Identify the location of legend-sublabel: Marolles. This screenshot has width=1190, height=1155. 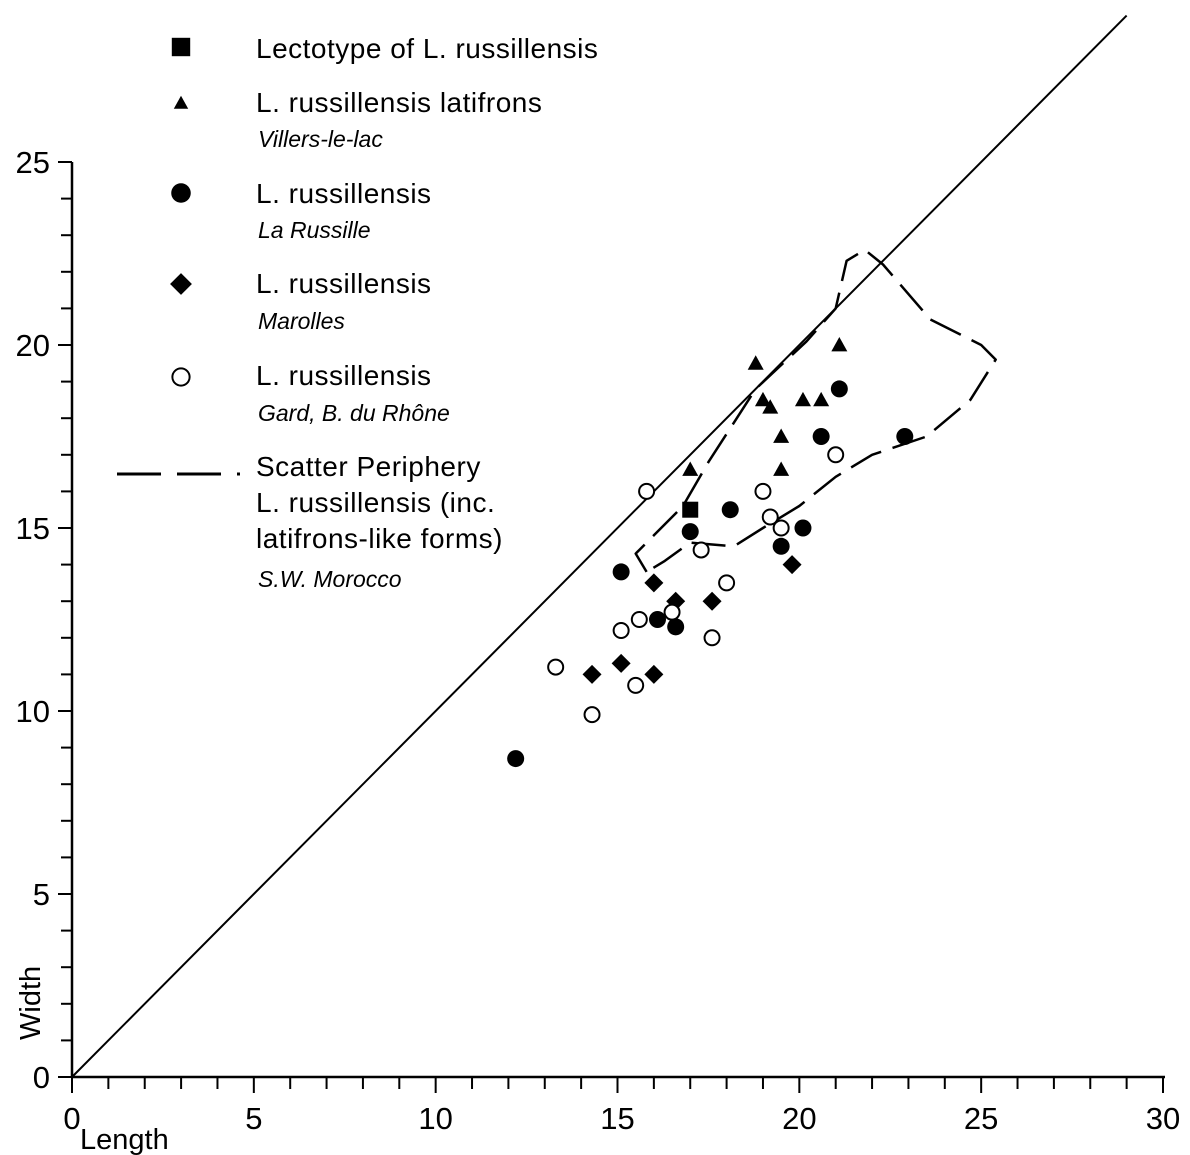
(301, 321).